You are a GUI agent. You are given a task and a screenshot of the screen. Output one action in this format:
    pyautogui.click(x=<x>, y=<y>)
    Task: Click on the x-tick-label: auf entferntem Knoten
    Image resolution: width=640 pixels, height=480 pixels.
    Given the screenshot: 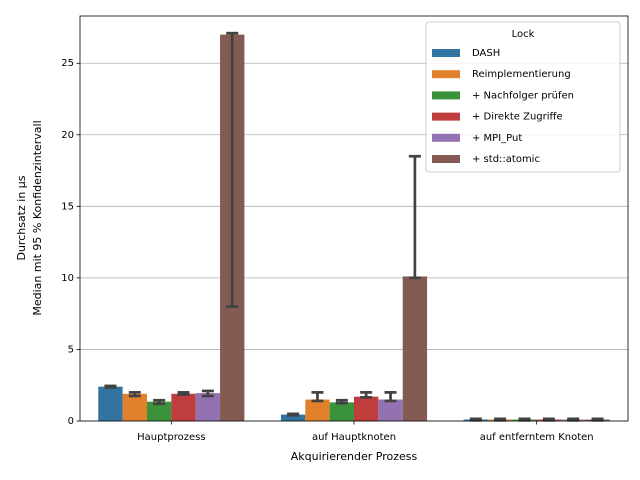 What is the action you would take?
    pyautogui.click(x=537, y=437)
    